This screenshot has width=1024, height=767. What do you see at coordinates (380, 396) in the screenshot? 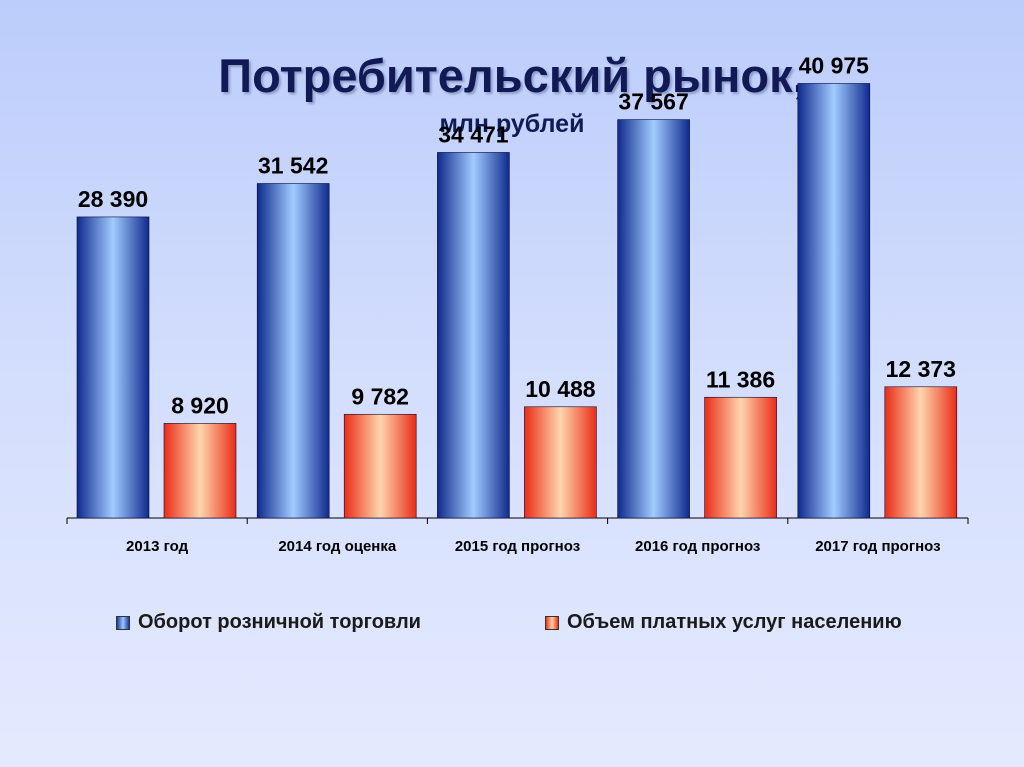
I see `data-label-services: 9 782` at bounding box center [380, 396].